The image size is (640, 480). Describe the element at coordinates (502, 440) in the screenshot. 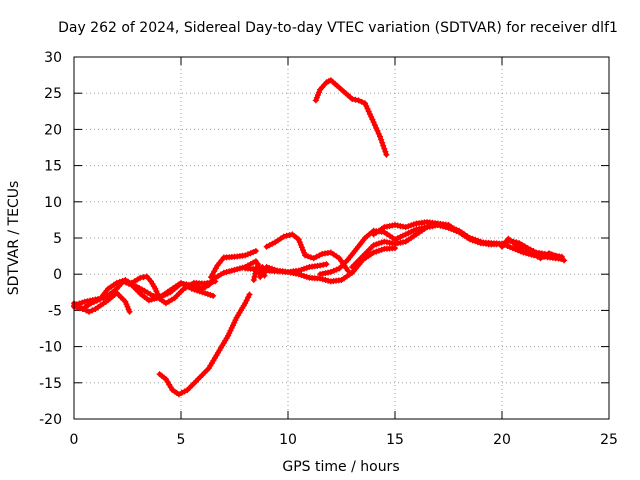

I see `x-tick-label: 20` at that location.